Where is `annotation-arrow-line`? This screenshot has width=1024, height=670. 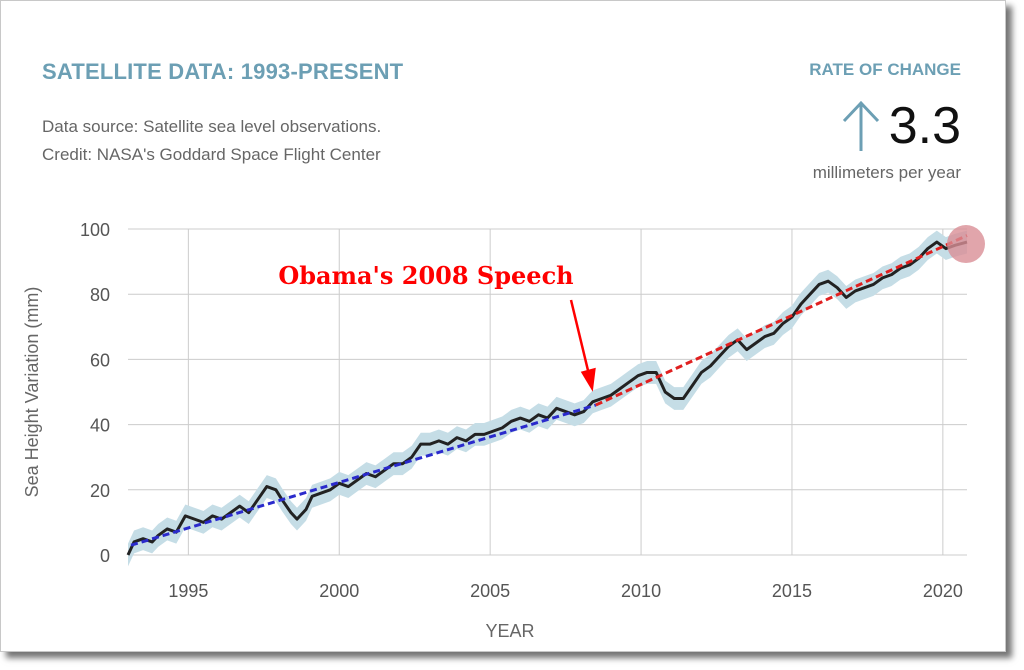
annotation-arrow-line is located at coordinates (580, 339).